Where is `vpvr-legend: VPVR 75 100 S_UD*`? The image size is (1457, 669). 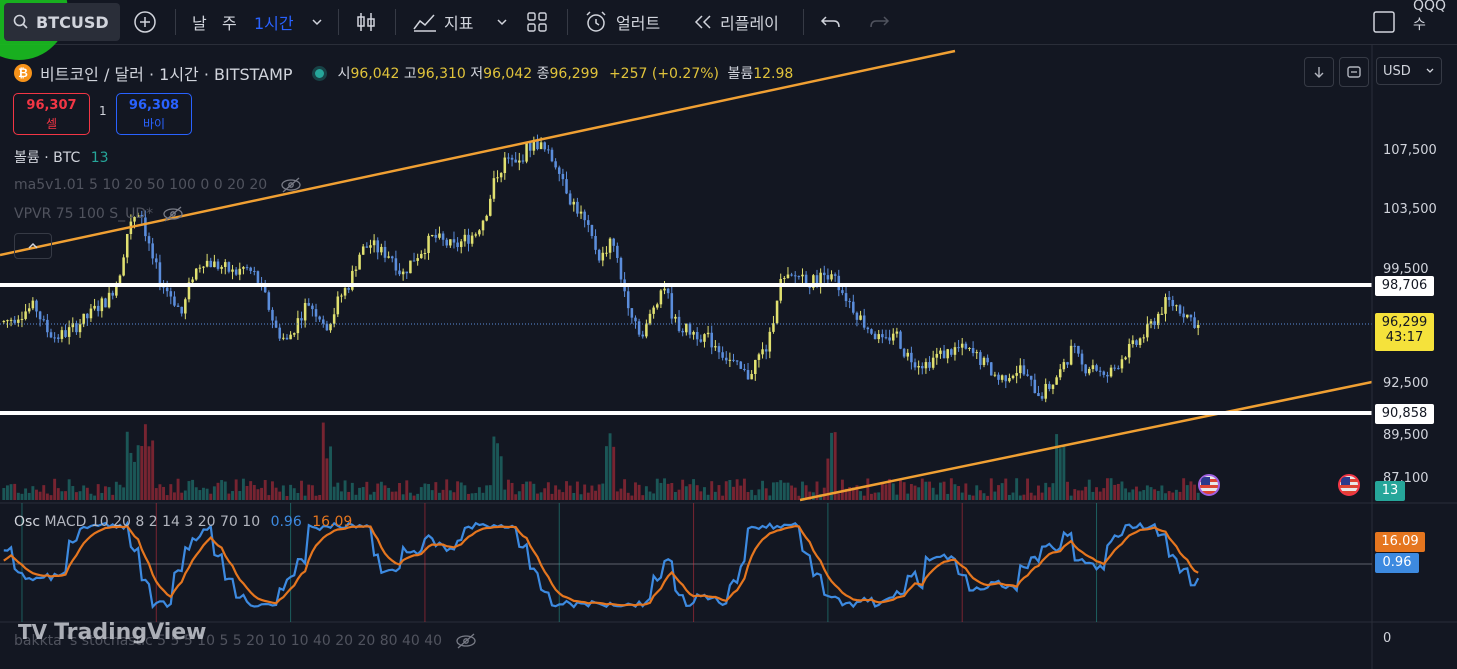
vpvr-legend: VPVR 75 100 S_UD* is located at coordinates (99, 214).